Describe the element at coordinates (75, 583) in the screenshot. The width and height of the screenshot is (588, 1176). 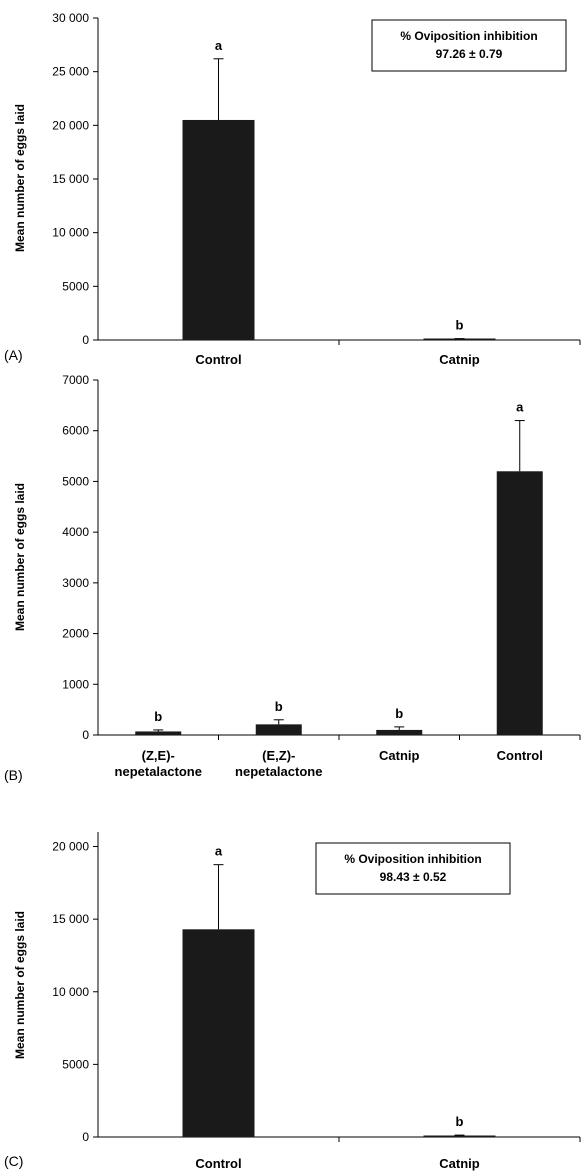
I see `y-tick-label: 3000` at that location.